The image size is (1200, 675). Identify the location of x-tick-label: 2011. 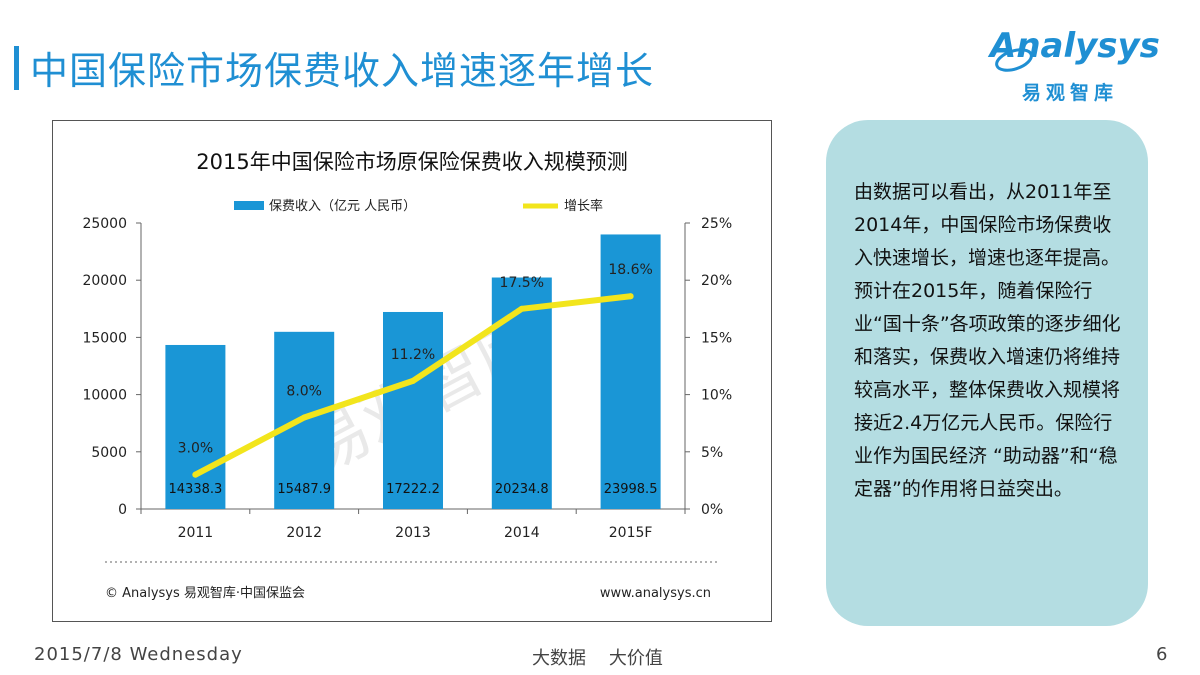
(196, 533).